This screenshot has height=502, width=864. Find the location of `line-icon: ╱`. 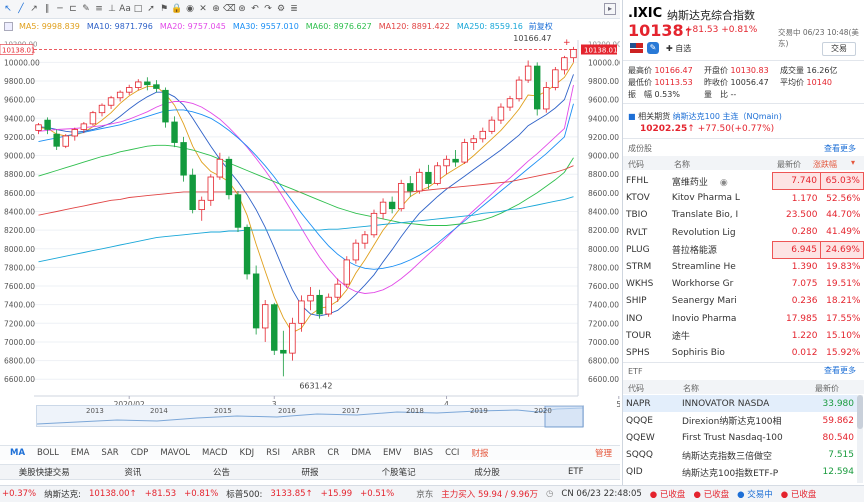

line-icon: ╱ is located at coordinates (21, 8).